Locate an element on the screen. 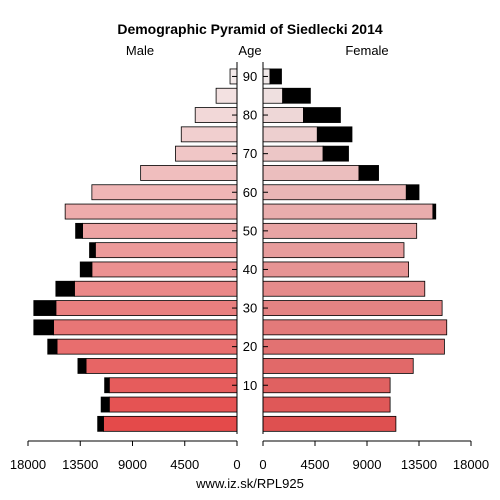 This screenshot has width=500, height=500. female-x-tick-label-18000: 18000 is located at coordinates (471, 464).